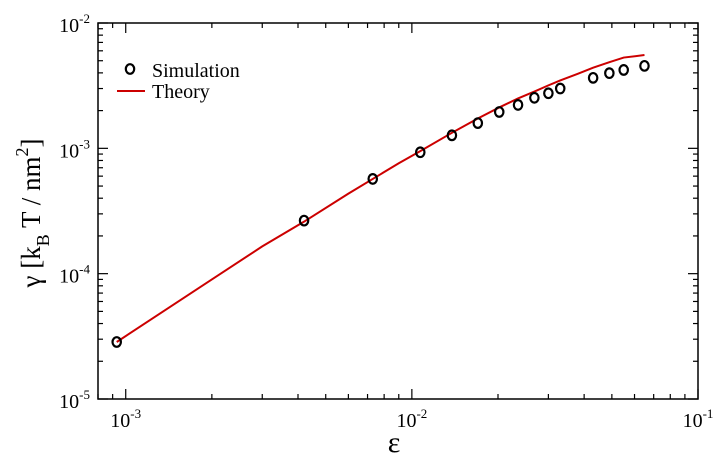 This screenshot has height=467, width=722. I want to click on y-axis-label-prefix: γ [k, so click(31, 267).